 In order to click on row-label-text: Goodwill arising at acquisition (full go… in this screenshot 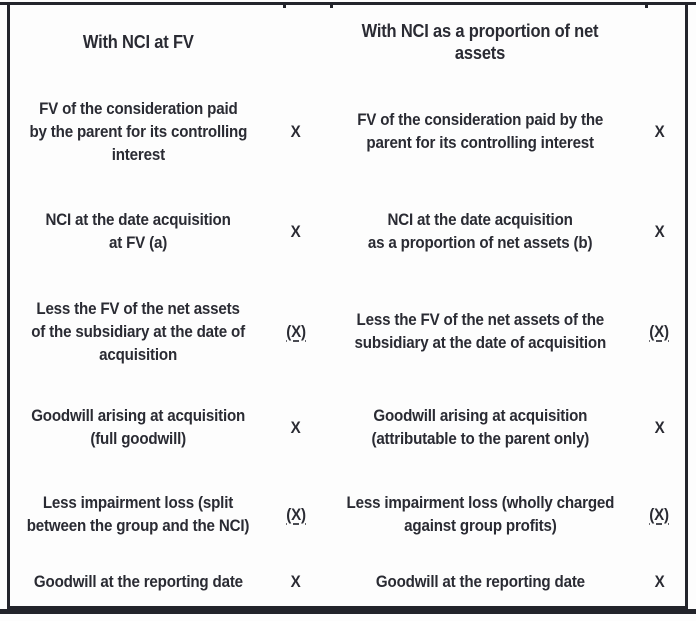, I will do `click(138, 427)`.